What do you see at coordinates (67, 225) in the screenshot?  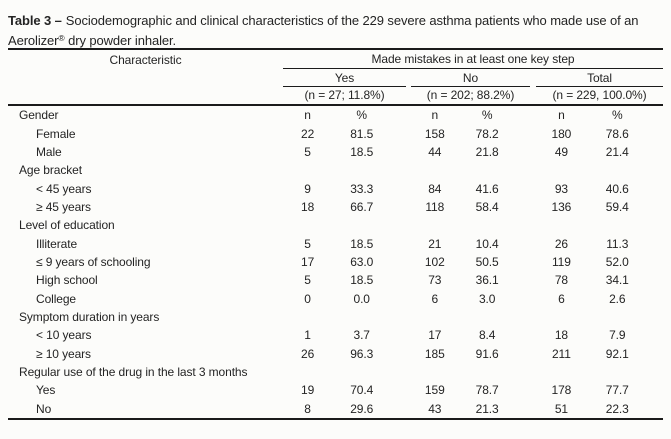 I see `row-label: Level of education` at bounding box center [67, 225].